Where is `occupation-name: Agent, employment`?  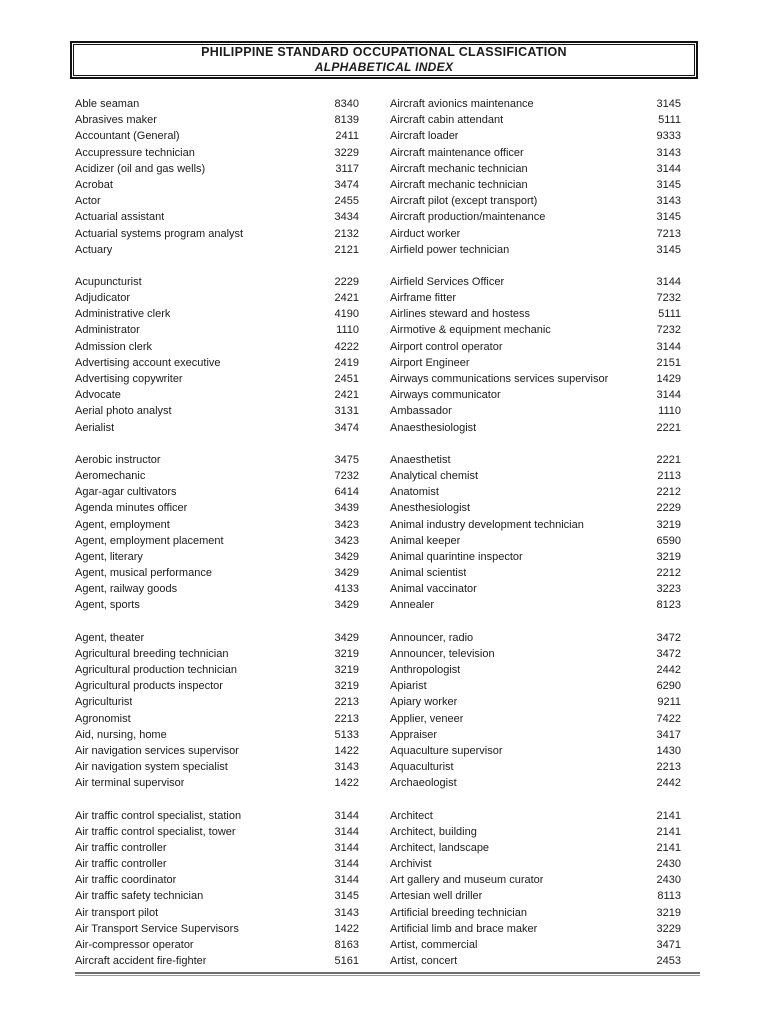 occupation-name: Agent, employment is located at coordinates (122, 524).